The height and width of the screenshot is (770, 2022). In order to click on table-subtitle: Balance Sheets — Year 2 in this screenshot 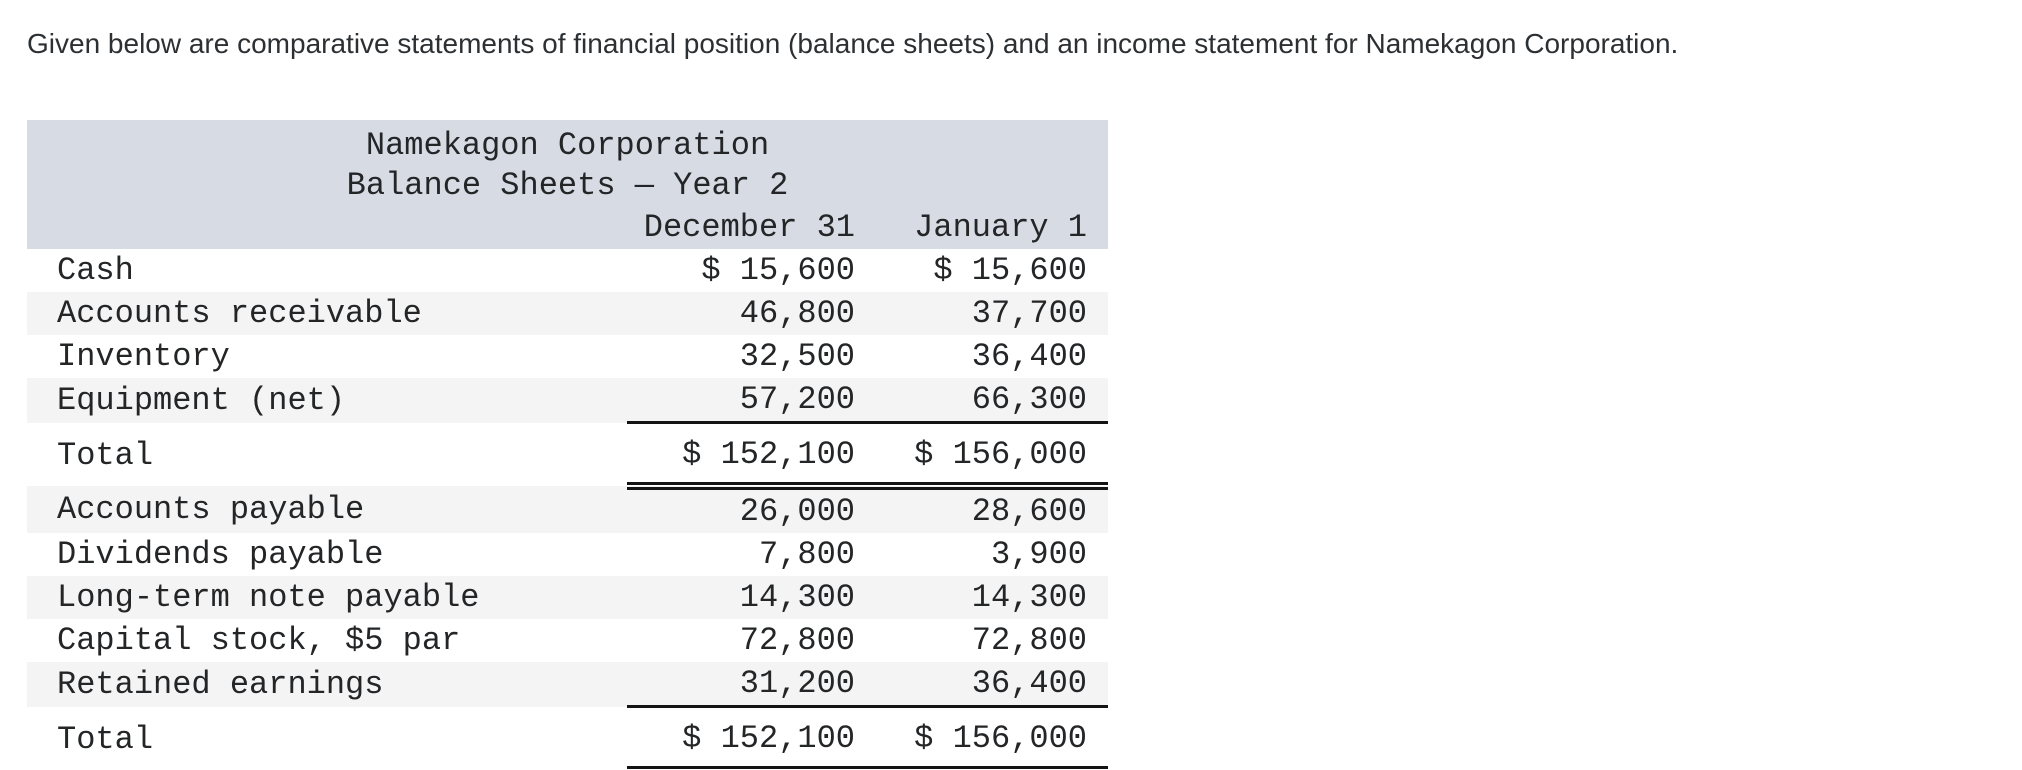, I will do `click(568, 186)`.